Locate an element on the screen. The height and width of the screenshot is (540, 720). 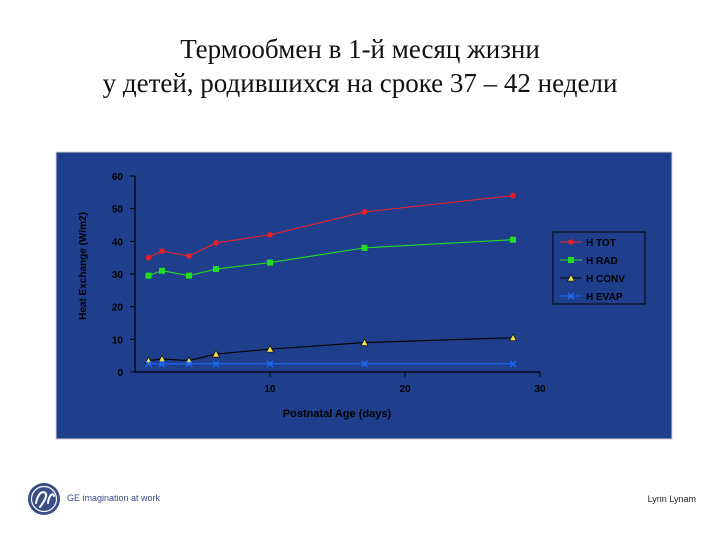
legend-box is located at coordinates (599, 268).